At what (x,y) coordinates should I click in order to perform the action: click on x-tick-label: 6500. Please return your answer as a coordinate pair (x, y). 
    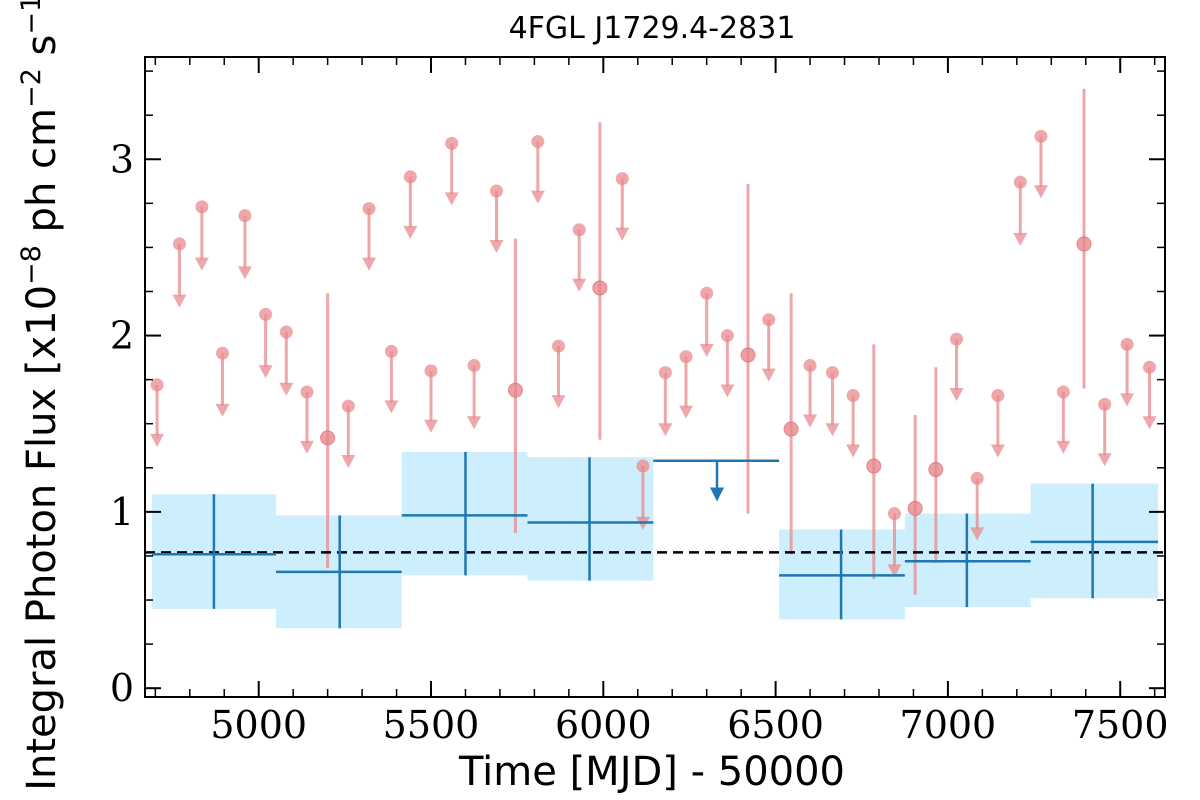
    Looking at the image, I should click on (775, 725).